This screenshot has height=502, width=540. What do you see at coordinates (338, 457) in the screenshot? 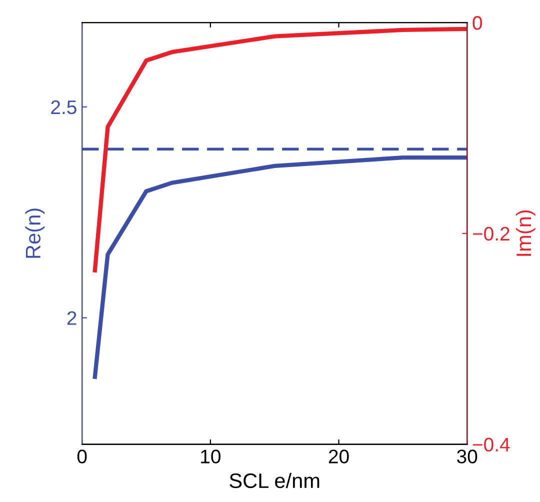
I see `x-tick-label: 20` at bounding box center [338, 457].